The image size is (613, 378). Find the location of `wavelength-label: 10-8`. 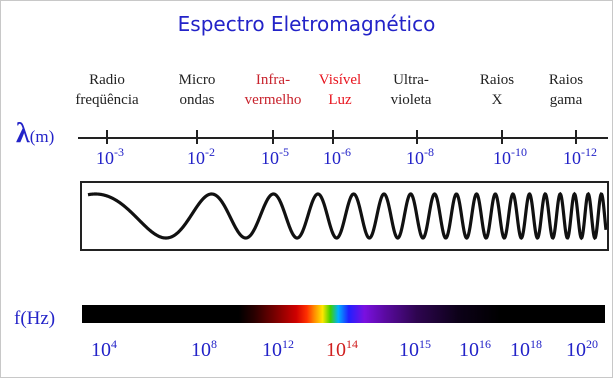

wavelength-label: 10-8 is located at coordinates (420, 156).